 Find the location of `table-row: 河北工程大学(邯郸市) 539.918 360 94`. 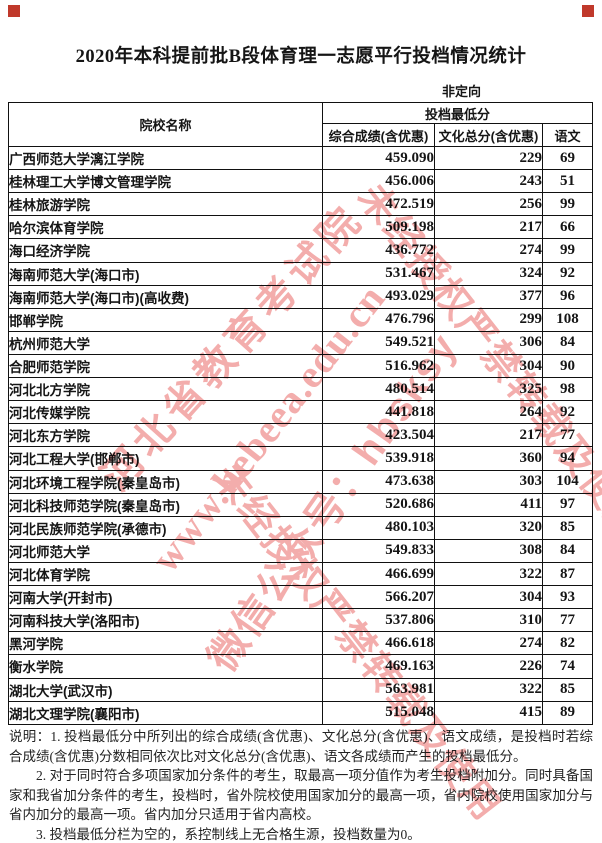

table-row: 河北工程大学(邯郸市) 539.918 360 94 is located at coordinates (301, 458).